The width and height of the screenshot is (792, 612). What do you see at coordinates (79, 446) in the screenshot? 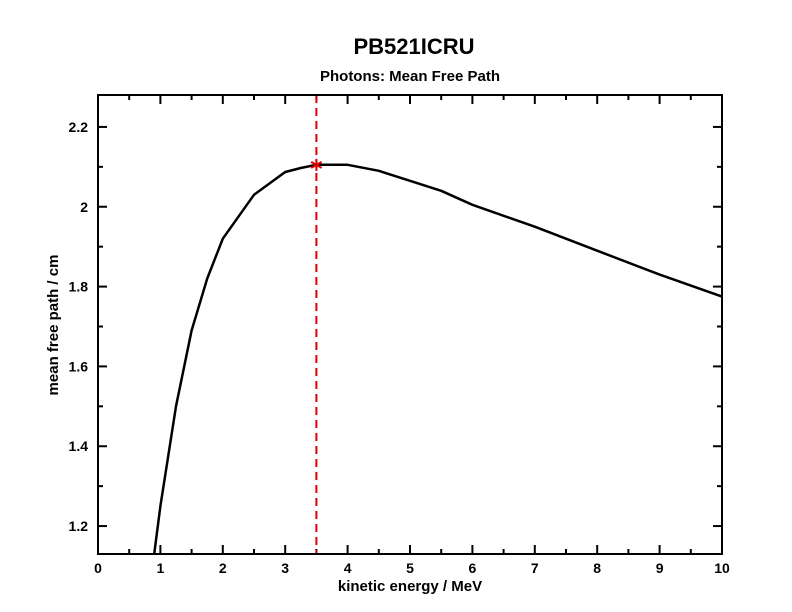
I see `y-tick-label: 1.4` at bounding box center [79, 446].